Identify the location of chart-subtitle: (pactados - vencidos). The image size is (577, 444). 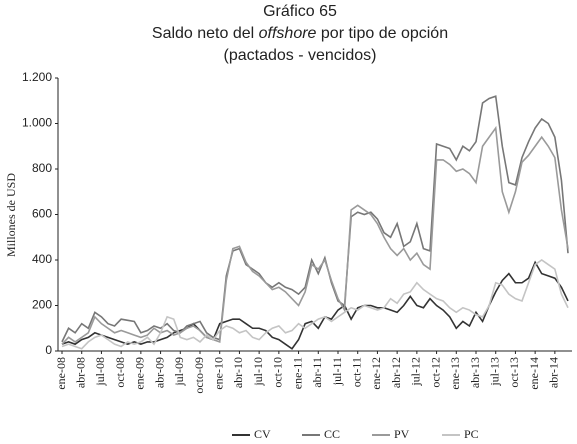
(300, 55).